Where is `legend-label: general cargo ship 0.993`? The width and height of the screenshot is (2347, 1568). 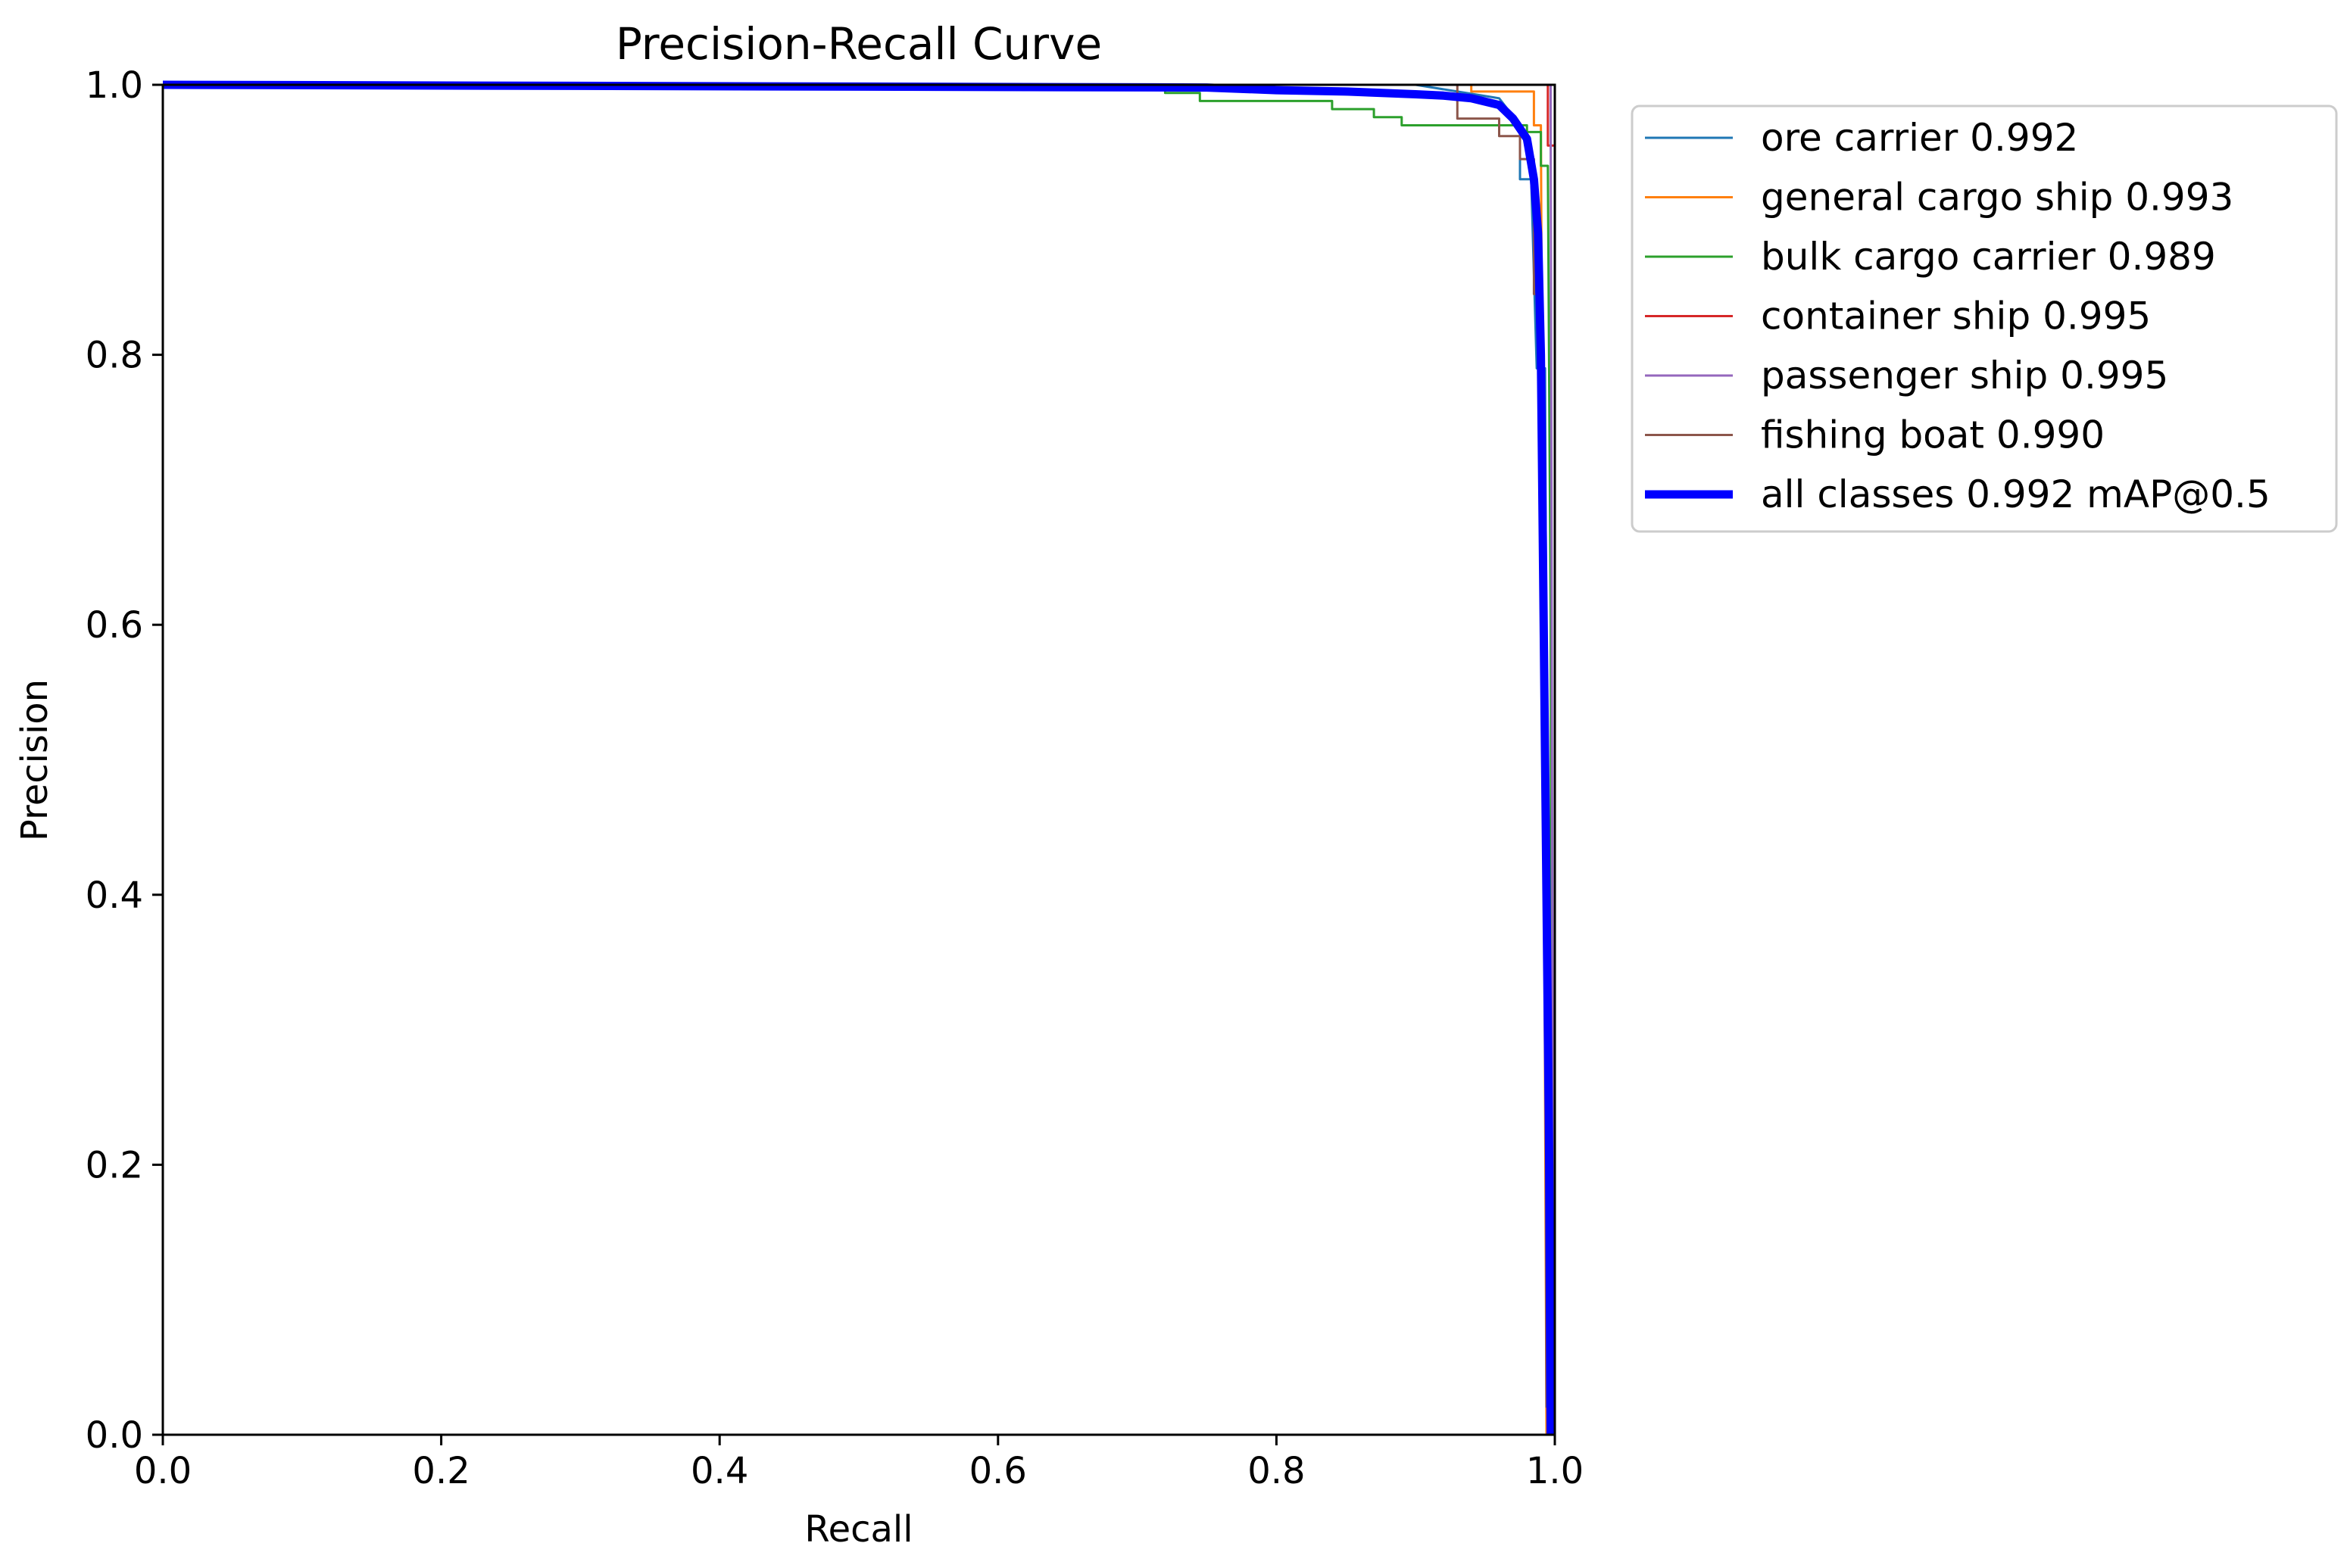 legend-label: general cargo ship 0.993 is located at coordinates (1997, 198).